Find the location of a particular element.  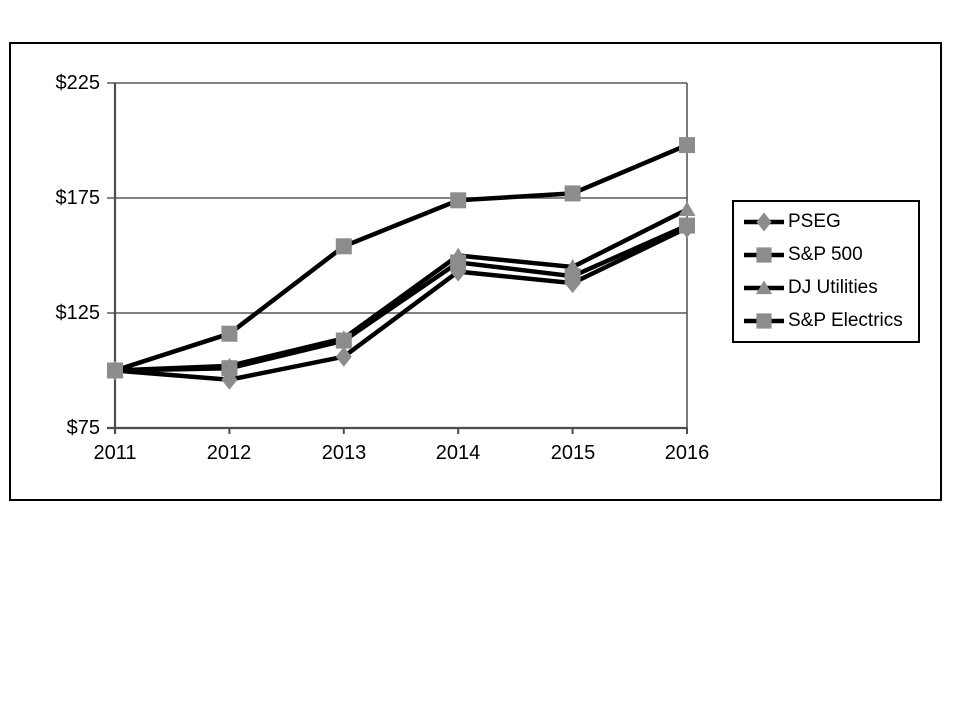

legend-item-pseg: PSEG is located at coordinates (830, 222).